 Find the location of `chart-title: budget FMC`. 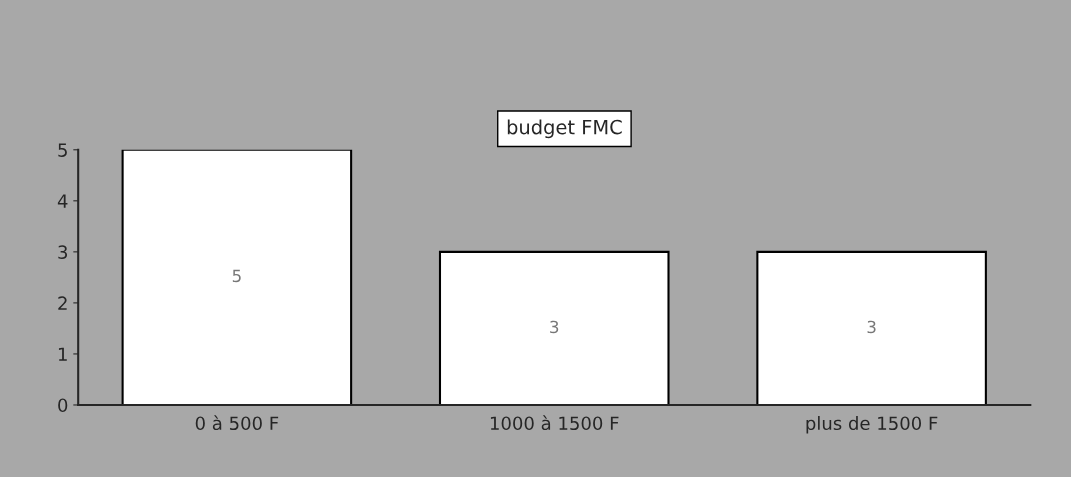

chart-title: budget FMC is located at coordinates (564, 129).